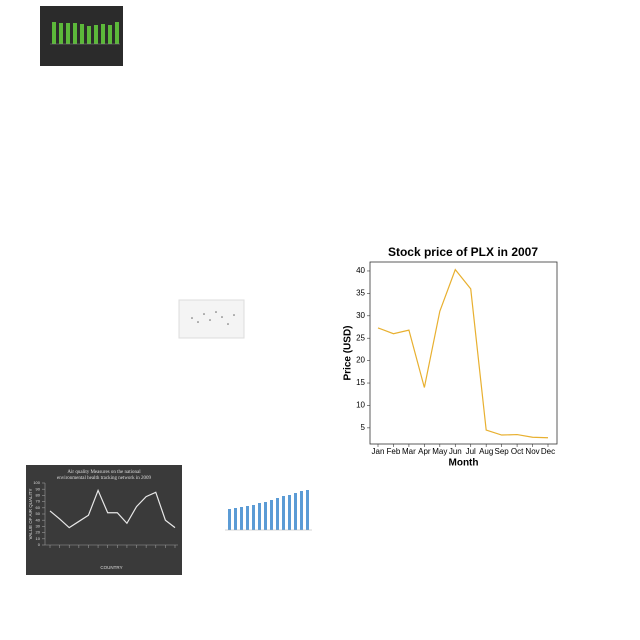  Describe the element at coordinates (360, 382) in the screenshot. I see `y-tick-label: 15` at that location.